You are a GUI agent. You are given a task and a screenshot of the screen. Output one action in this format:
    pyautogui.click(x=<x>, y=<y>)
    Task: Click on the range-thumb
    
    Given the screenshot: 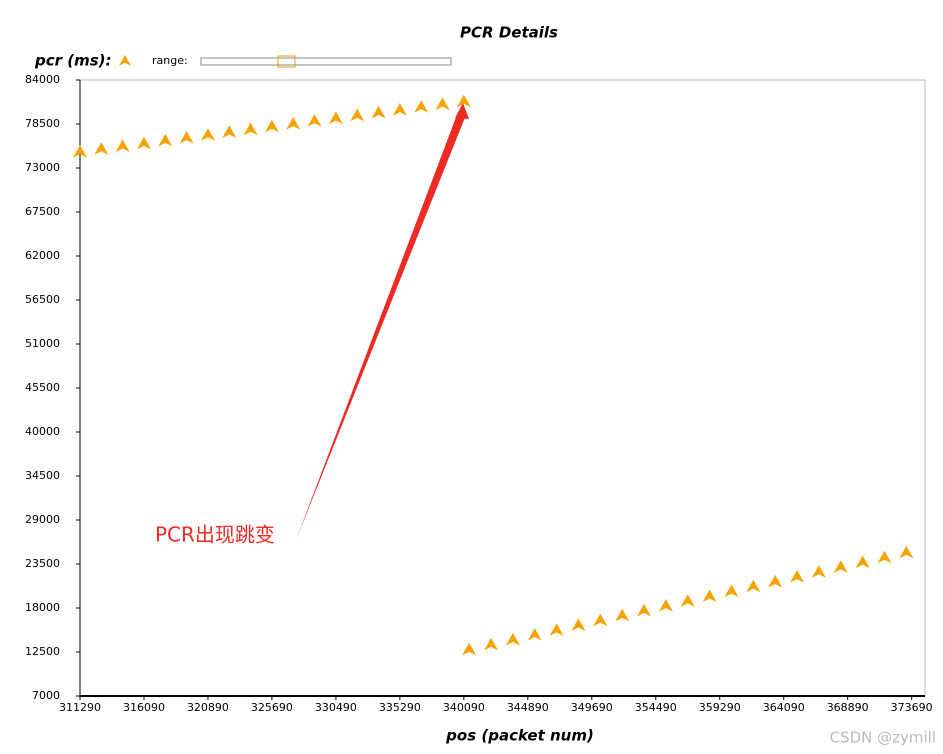 What is the action you would take?
    pyautogui.click(x=286, y=61)
    